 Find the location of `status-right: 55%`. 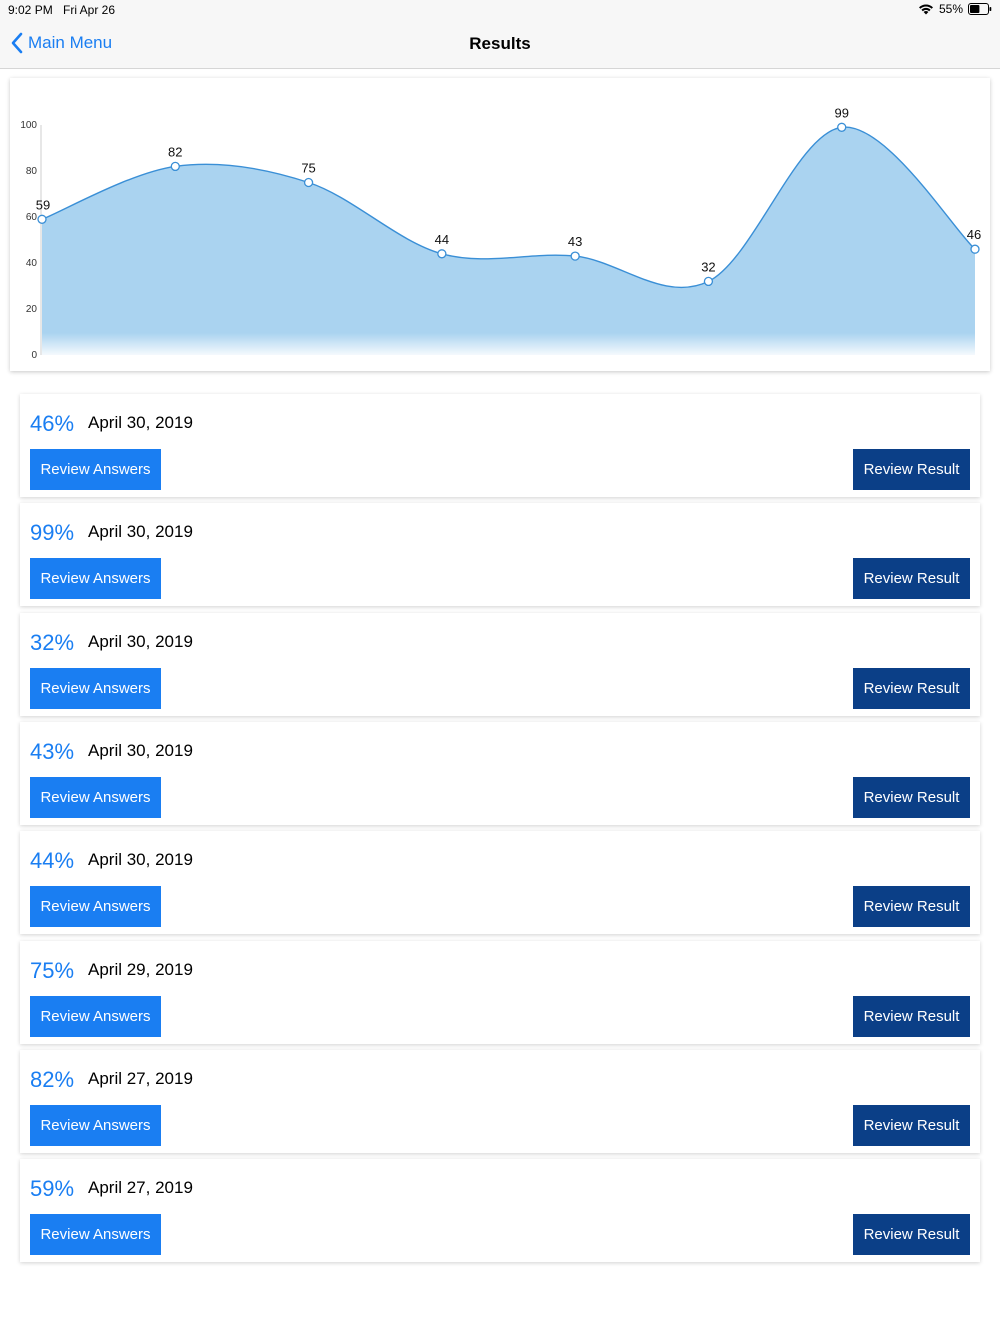

status-right: 55% is located at coordinates (955, 9).